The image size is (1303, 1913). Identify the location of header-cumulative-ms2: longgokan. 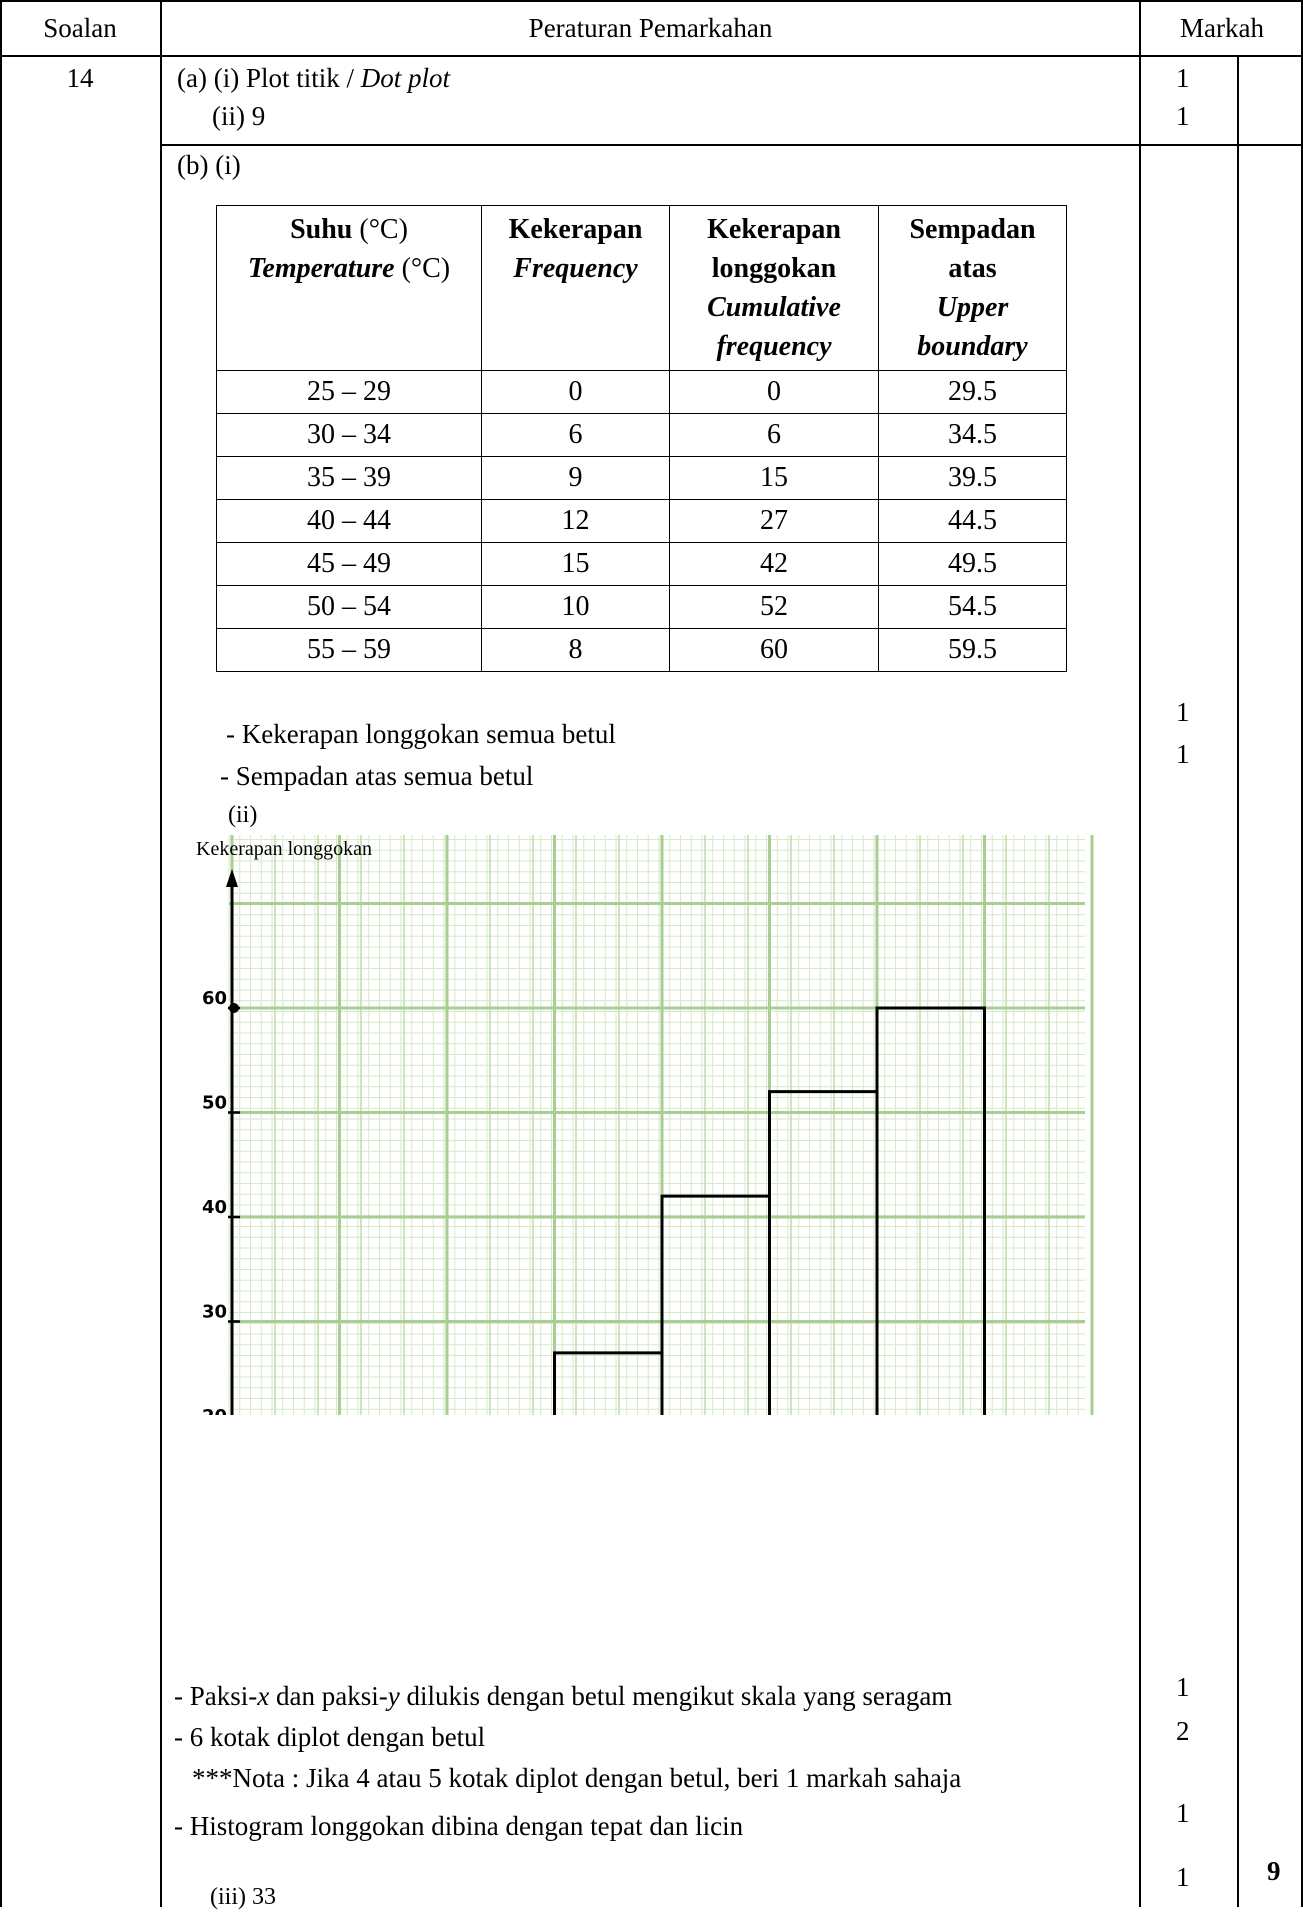
(774, 268).